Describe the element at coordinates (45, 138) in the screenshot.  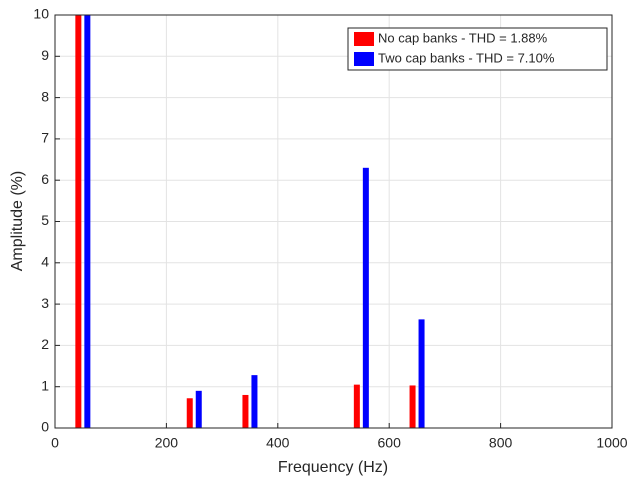
I see `y-tick-label: 7` at that location.